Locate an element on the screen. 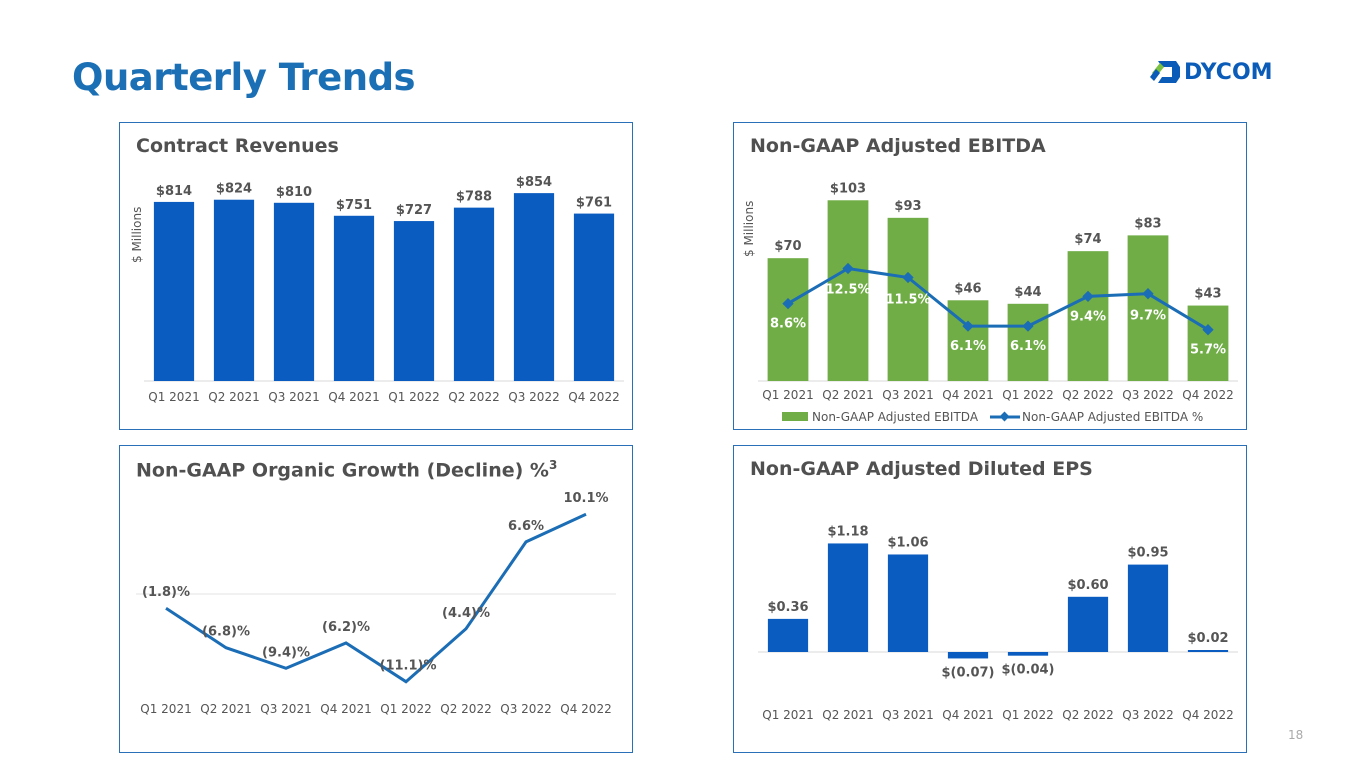 The height and width of the screenshot is (768, 1365). page-title: Quarterly Trends is located at coordinates (244, 77).